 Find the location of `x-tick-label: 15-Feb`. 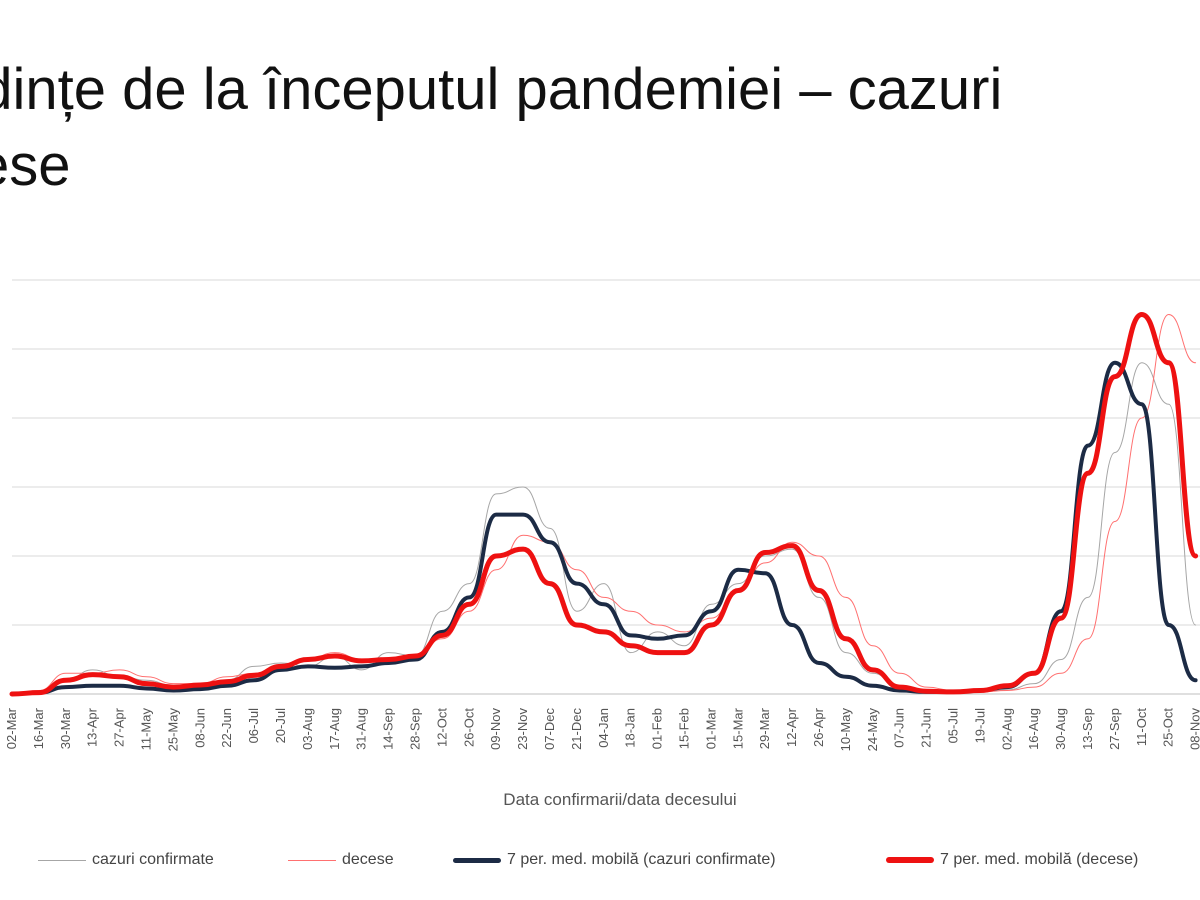

x-tick-label: 15-Feb is located at coordinates (684, 728).